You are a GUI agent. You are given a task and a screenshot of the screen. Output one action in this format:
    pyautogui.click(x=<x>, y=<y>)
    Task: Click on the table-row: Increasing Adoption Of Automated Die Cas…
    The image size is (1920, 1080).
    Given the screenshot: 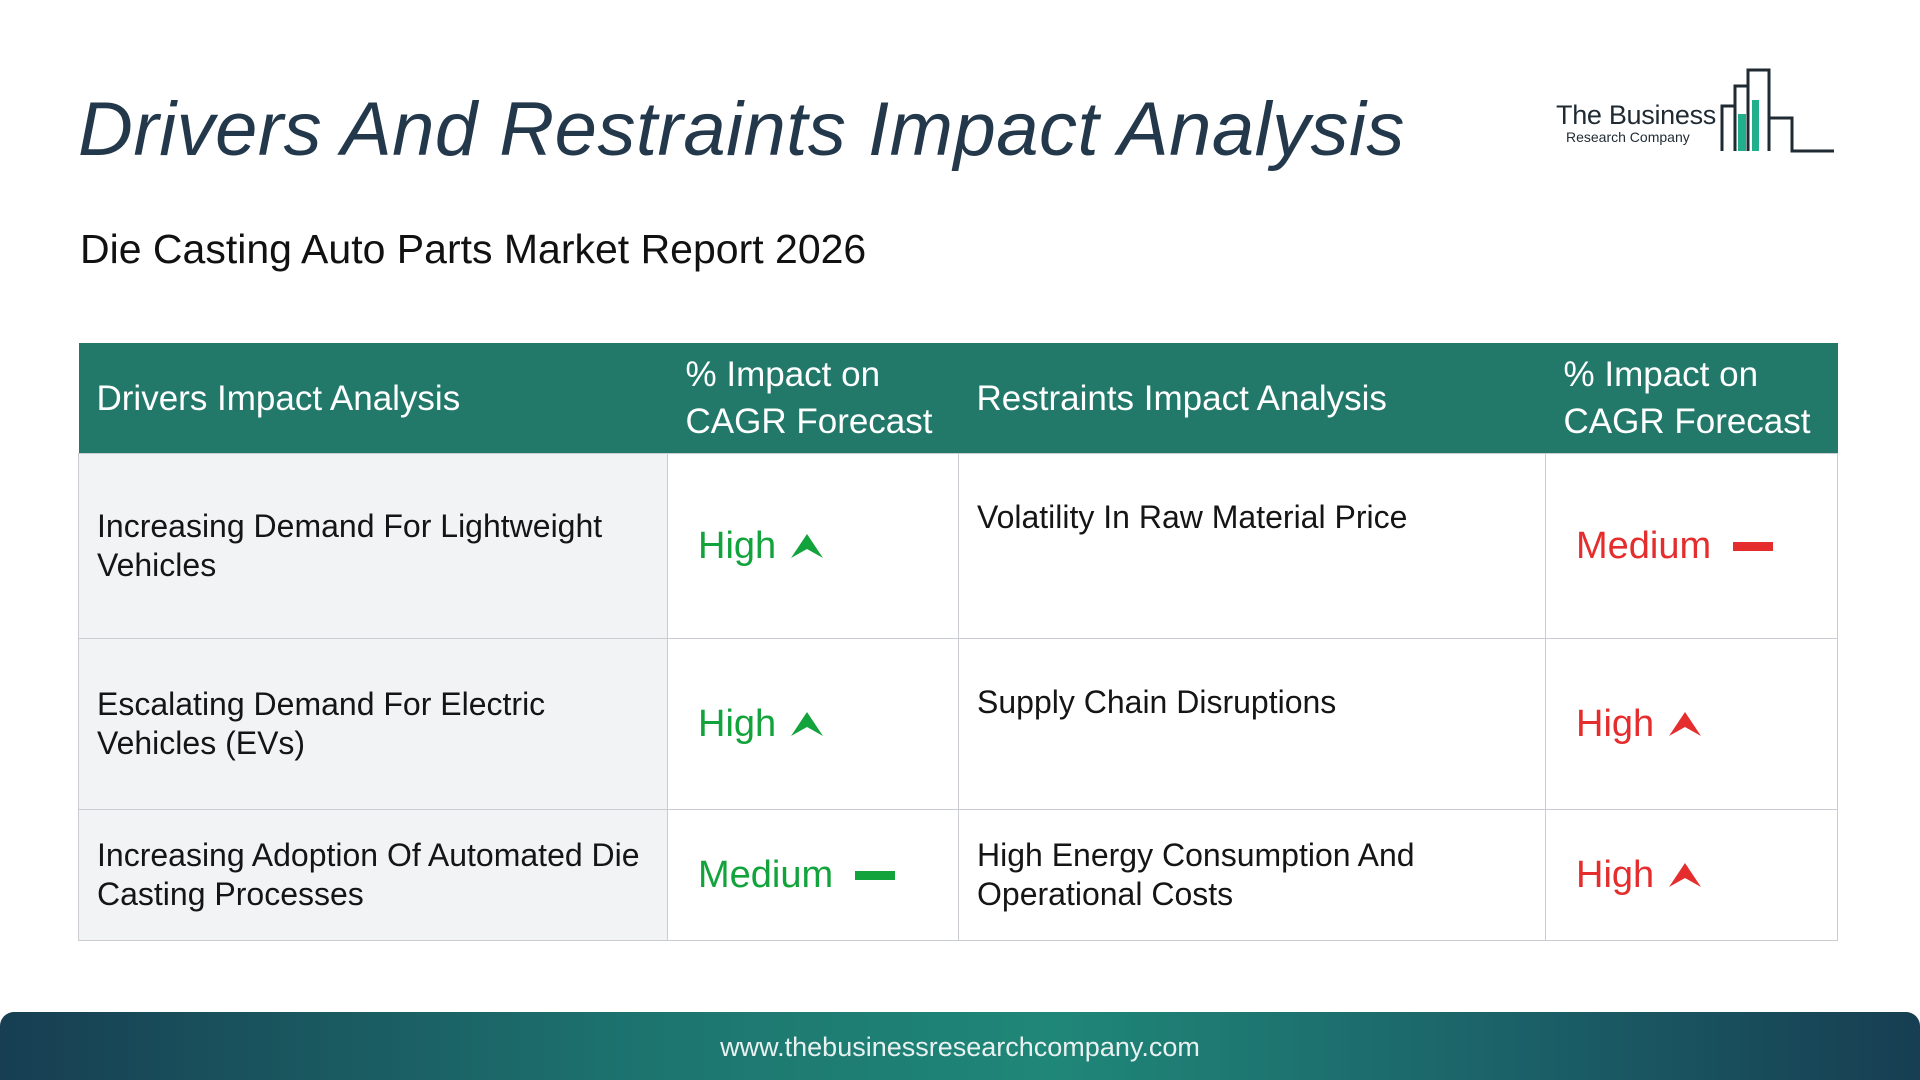 What is the action you would take?
    pyautogui.click(x=958, y=875)
    